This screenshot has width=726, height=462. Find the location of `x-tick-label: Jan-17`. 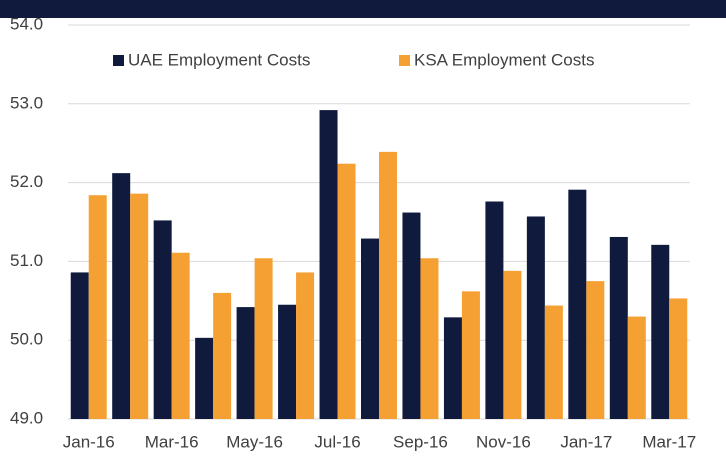

x-tick-label: Jan-17 is located at coordinates (586, 441).